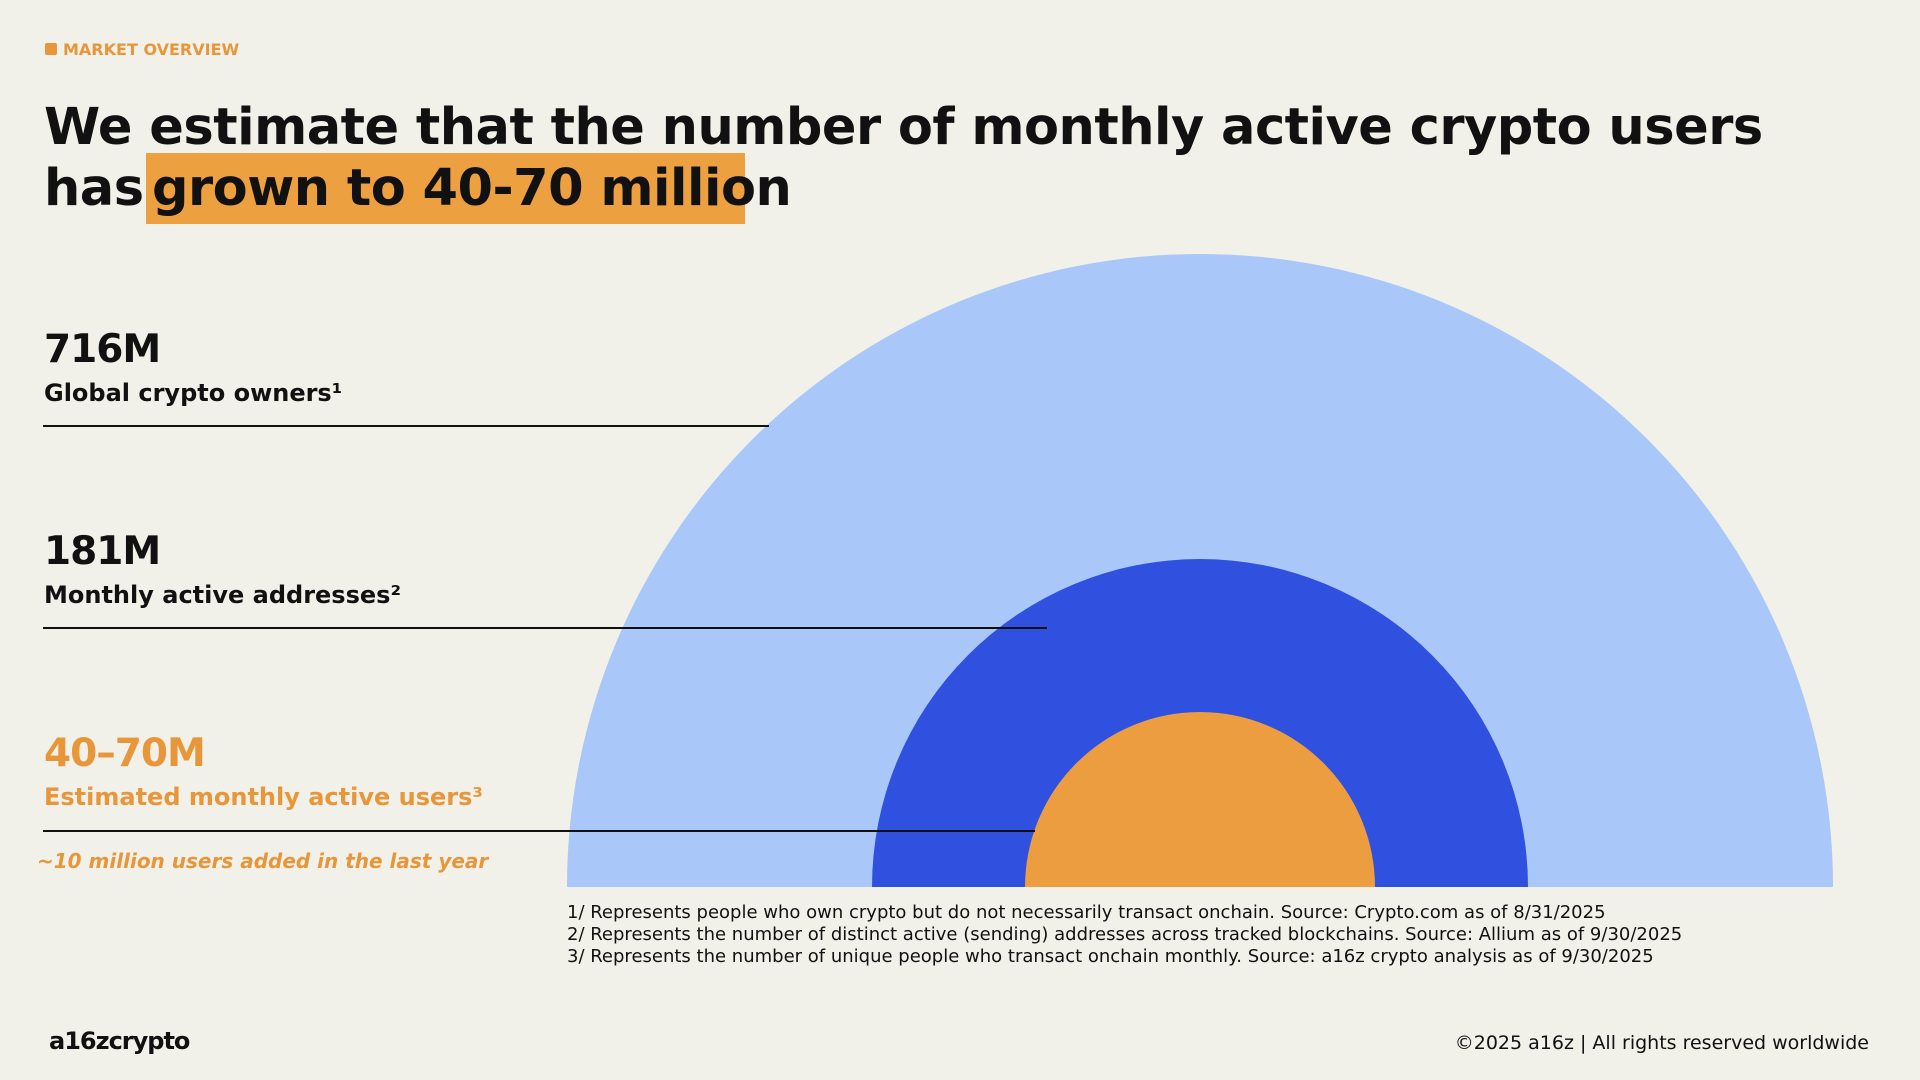  I want to click on metric-value: 181M, so click(102, 551).